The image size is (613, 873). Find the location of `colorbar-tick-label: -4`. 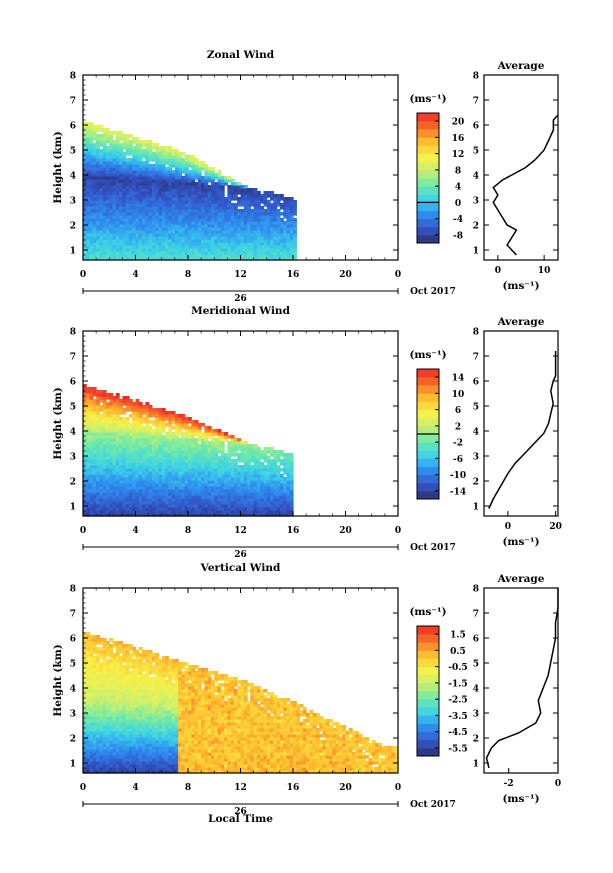

colorbar-tick-label: -4 is located at coordinates (458, 220).